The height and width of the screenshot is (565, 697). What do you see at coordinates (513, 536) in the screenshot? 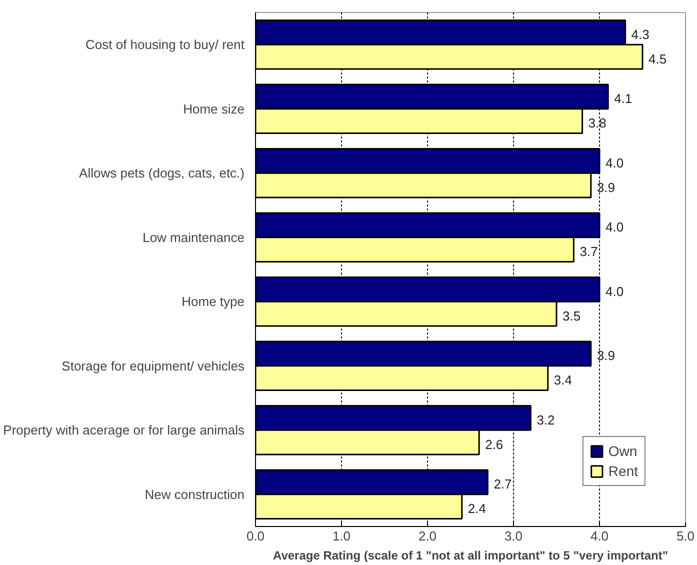
I see `x-tick-label: 3.0` at bounding box center [513, 536].